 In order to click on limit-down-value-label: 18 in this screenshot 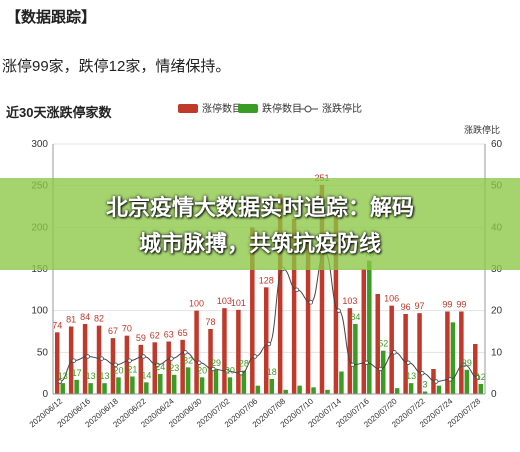, I will do `click(272, 372)`.